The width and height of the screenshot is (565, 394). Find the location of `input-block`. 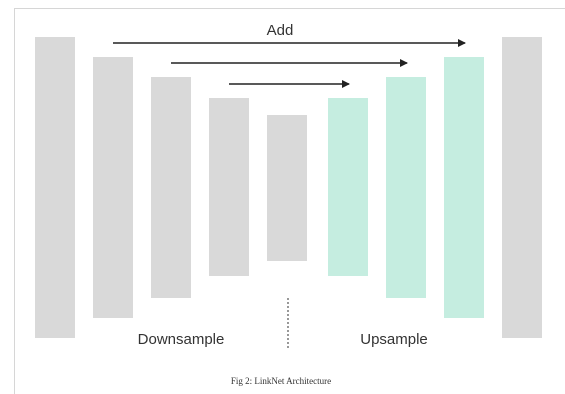

input-block is located at coordinates (55, 187).